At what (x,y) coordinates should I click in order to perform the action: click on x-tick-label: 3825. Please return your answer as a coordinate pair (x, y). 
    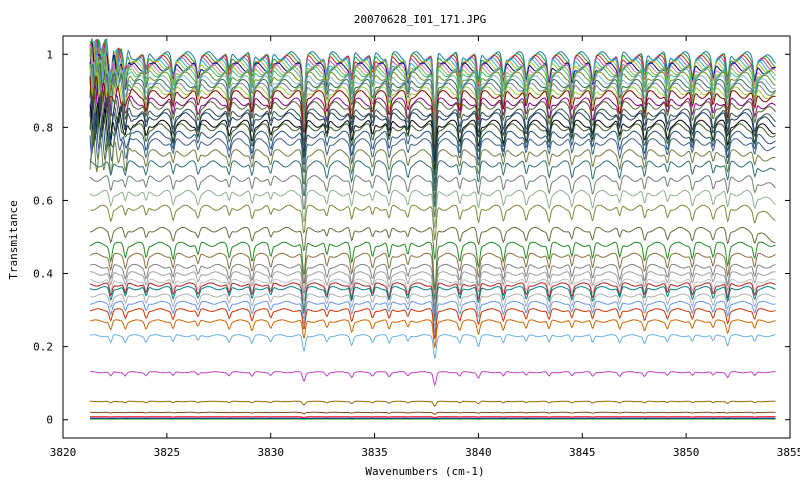
    Looking at the image, I should click on (167, 452).